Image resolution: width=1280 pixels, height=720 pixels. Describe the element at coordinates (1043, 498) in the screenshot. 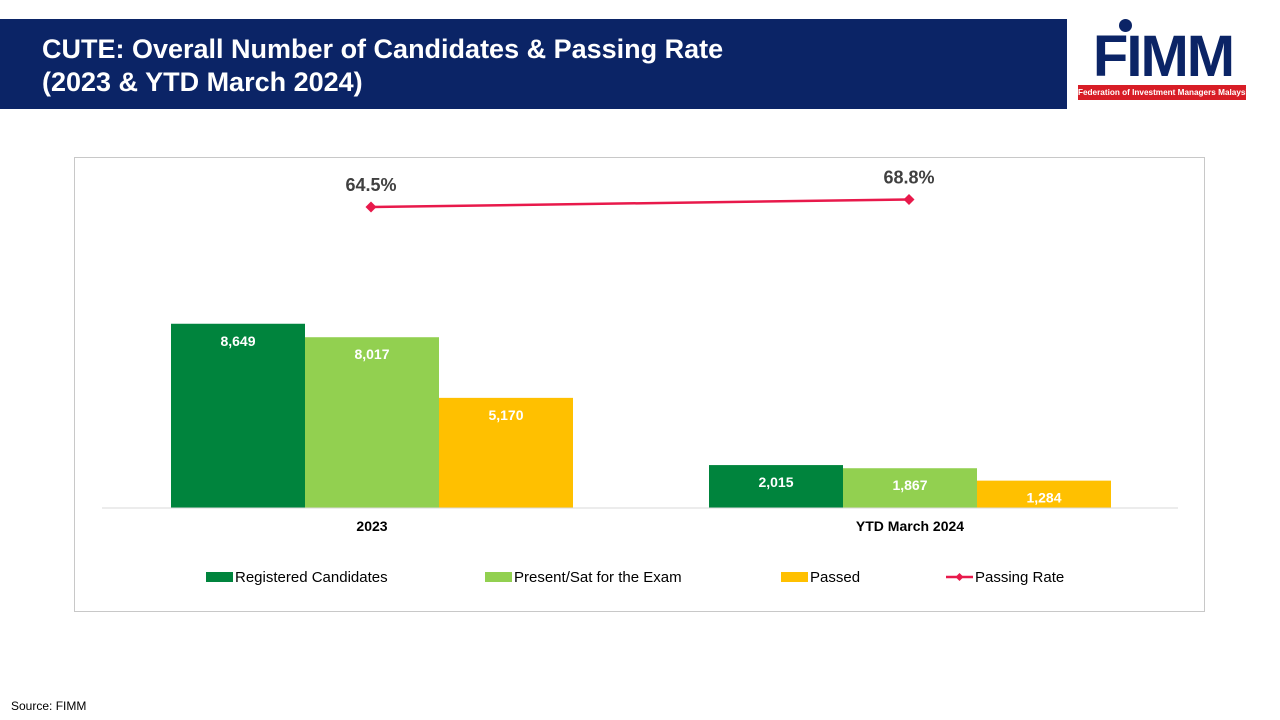

I see `bar-data-label: 1,284` at that location.